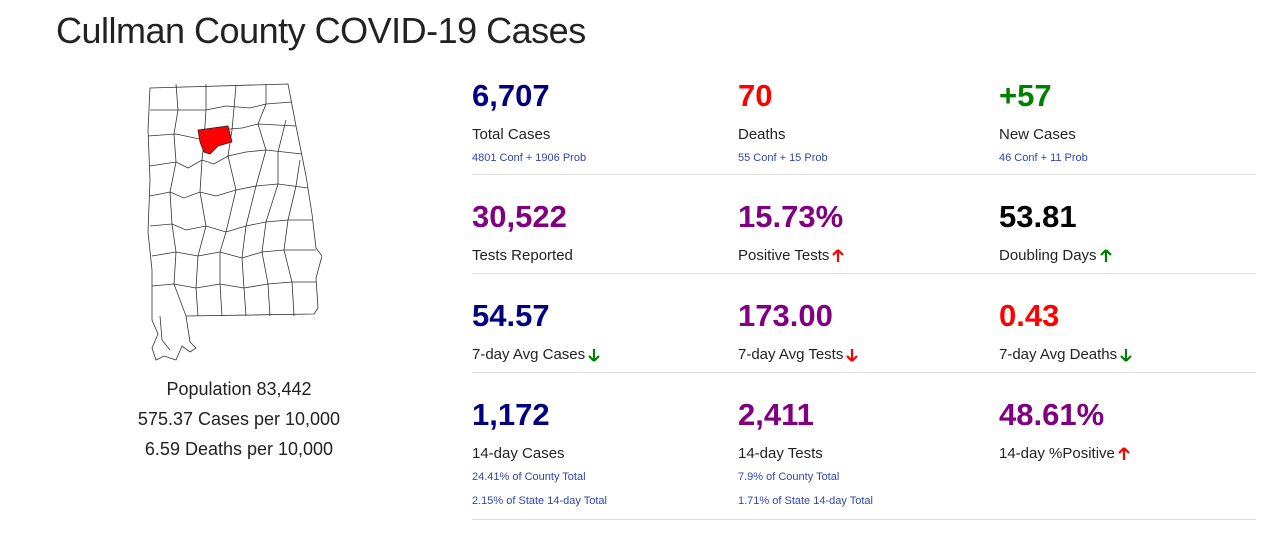 This screenshot has height=541, width=1262. I want to click on stat-tests-reported: 30,522 Tests Reported, so click(522, 219).